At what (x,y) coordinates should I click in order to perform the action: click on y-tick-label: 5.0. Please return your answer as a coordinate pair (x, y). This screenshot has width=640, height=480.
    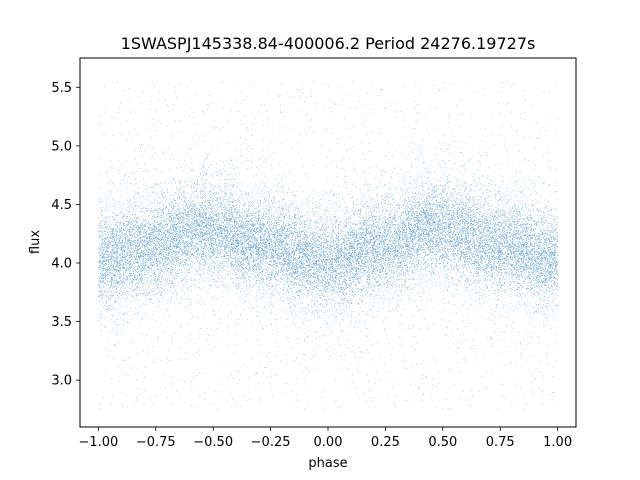
    Looking at the image, I should click on (61, 146).